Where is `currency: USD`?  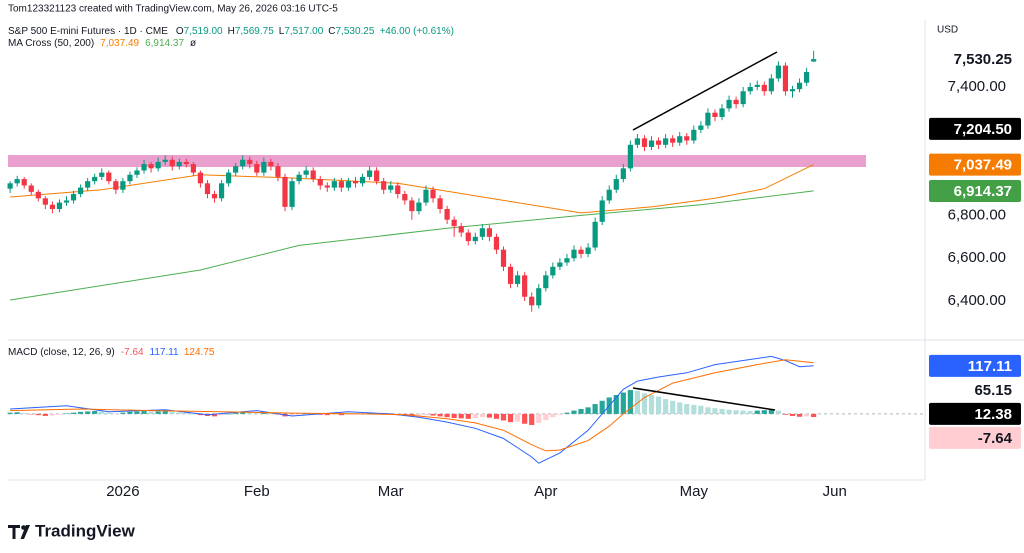 currency: USD is located at coordinates (947, 30).